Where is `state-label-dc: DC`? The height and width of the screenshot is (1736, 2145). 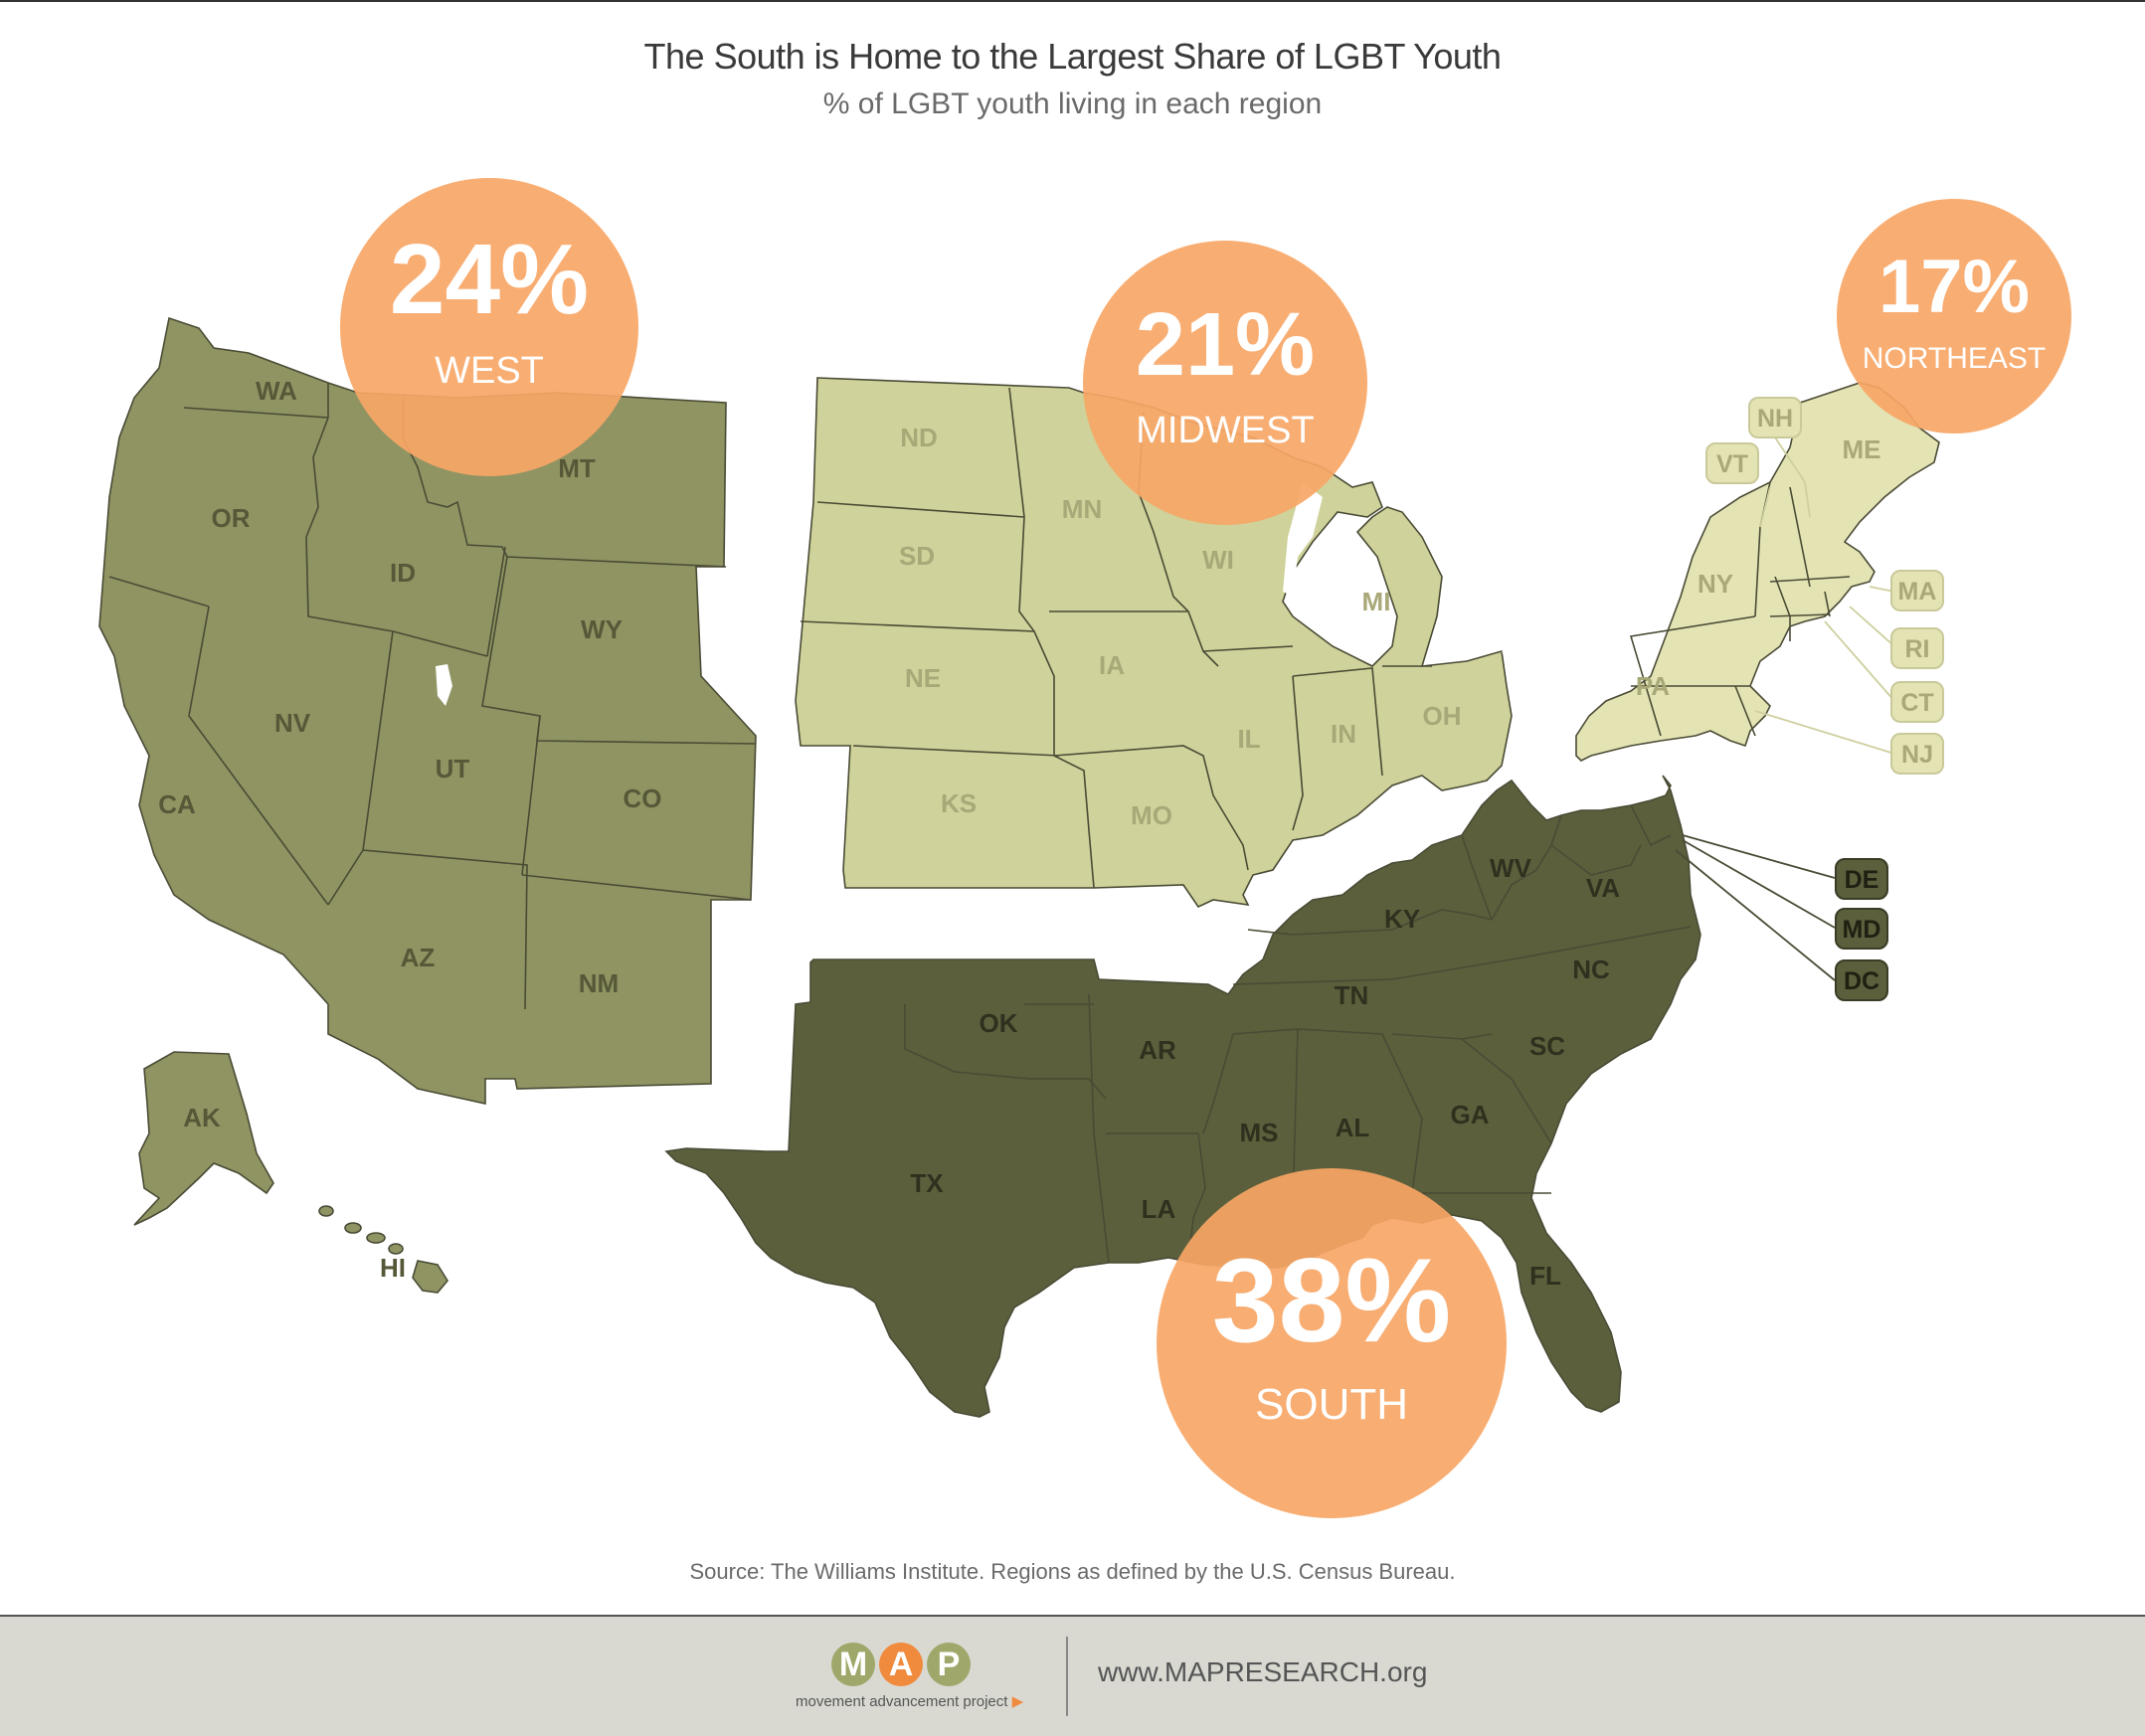 state-label-dc: DC is located at coordinates (1861, 981).